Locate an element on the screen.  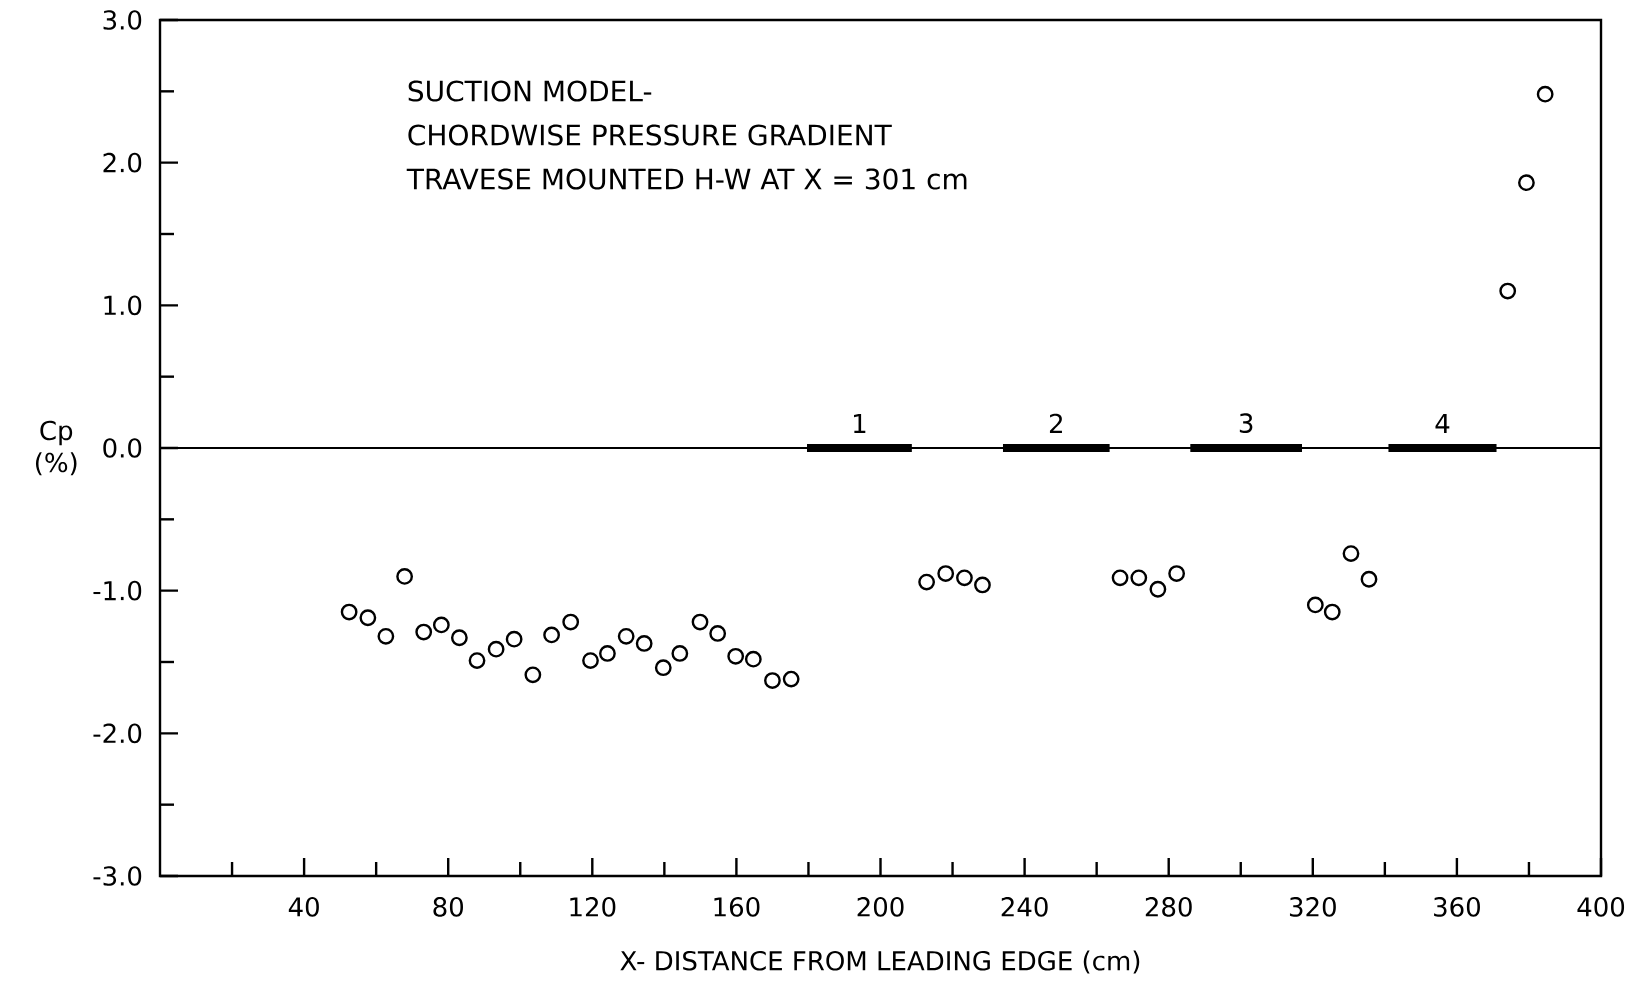
y-tick-label: 1.0 is located at coordinates (123, 305).